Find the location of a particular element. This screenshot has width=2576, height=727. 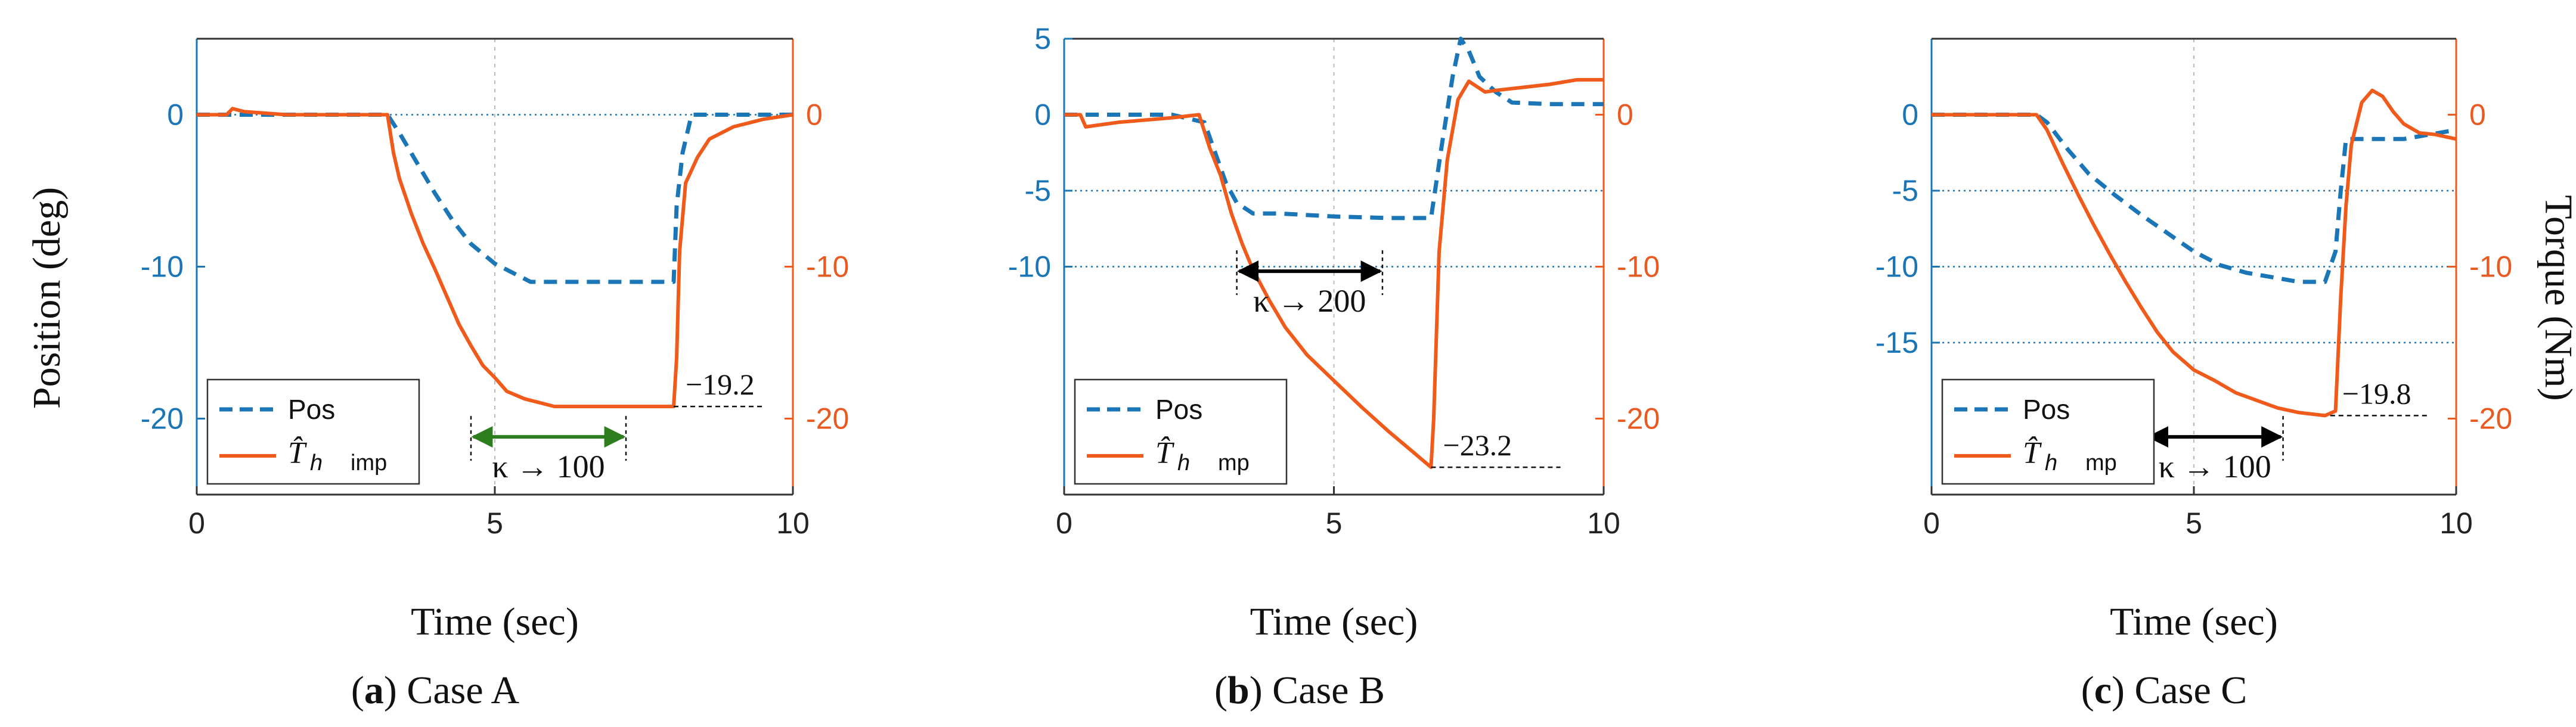

legend-torque-suffix: imp is located at coordinates (369, 464).